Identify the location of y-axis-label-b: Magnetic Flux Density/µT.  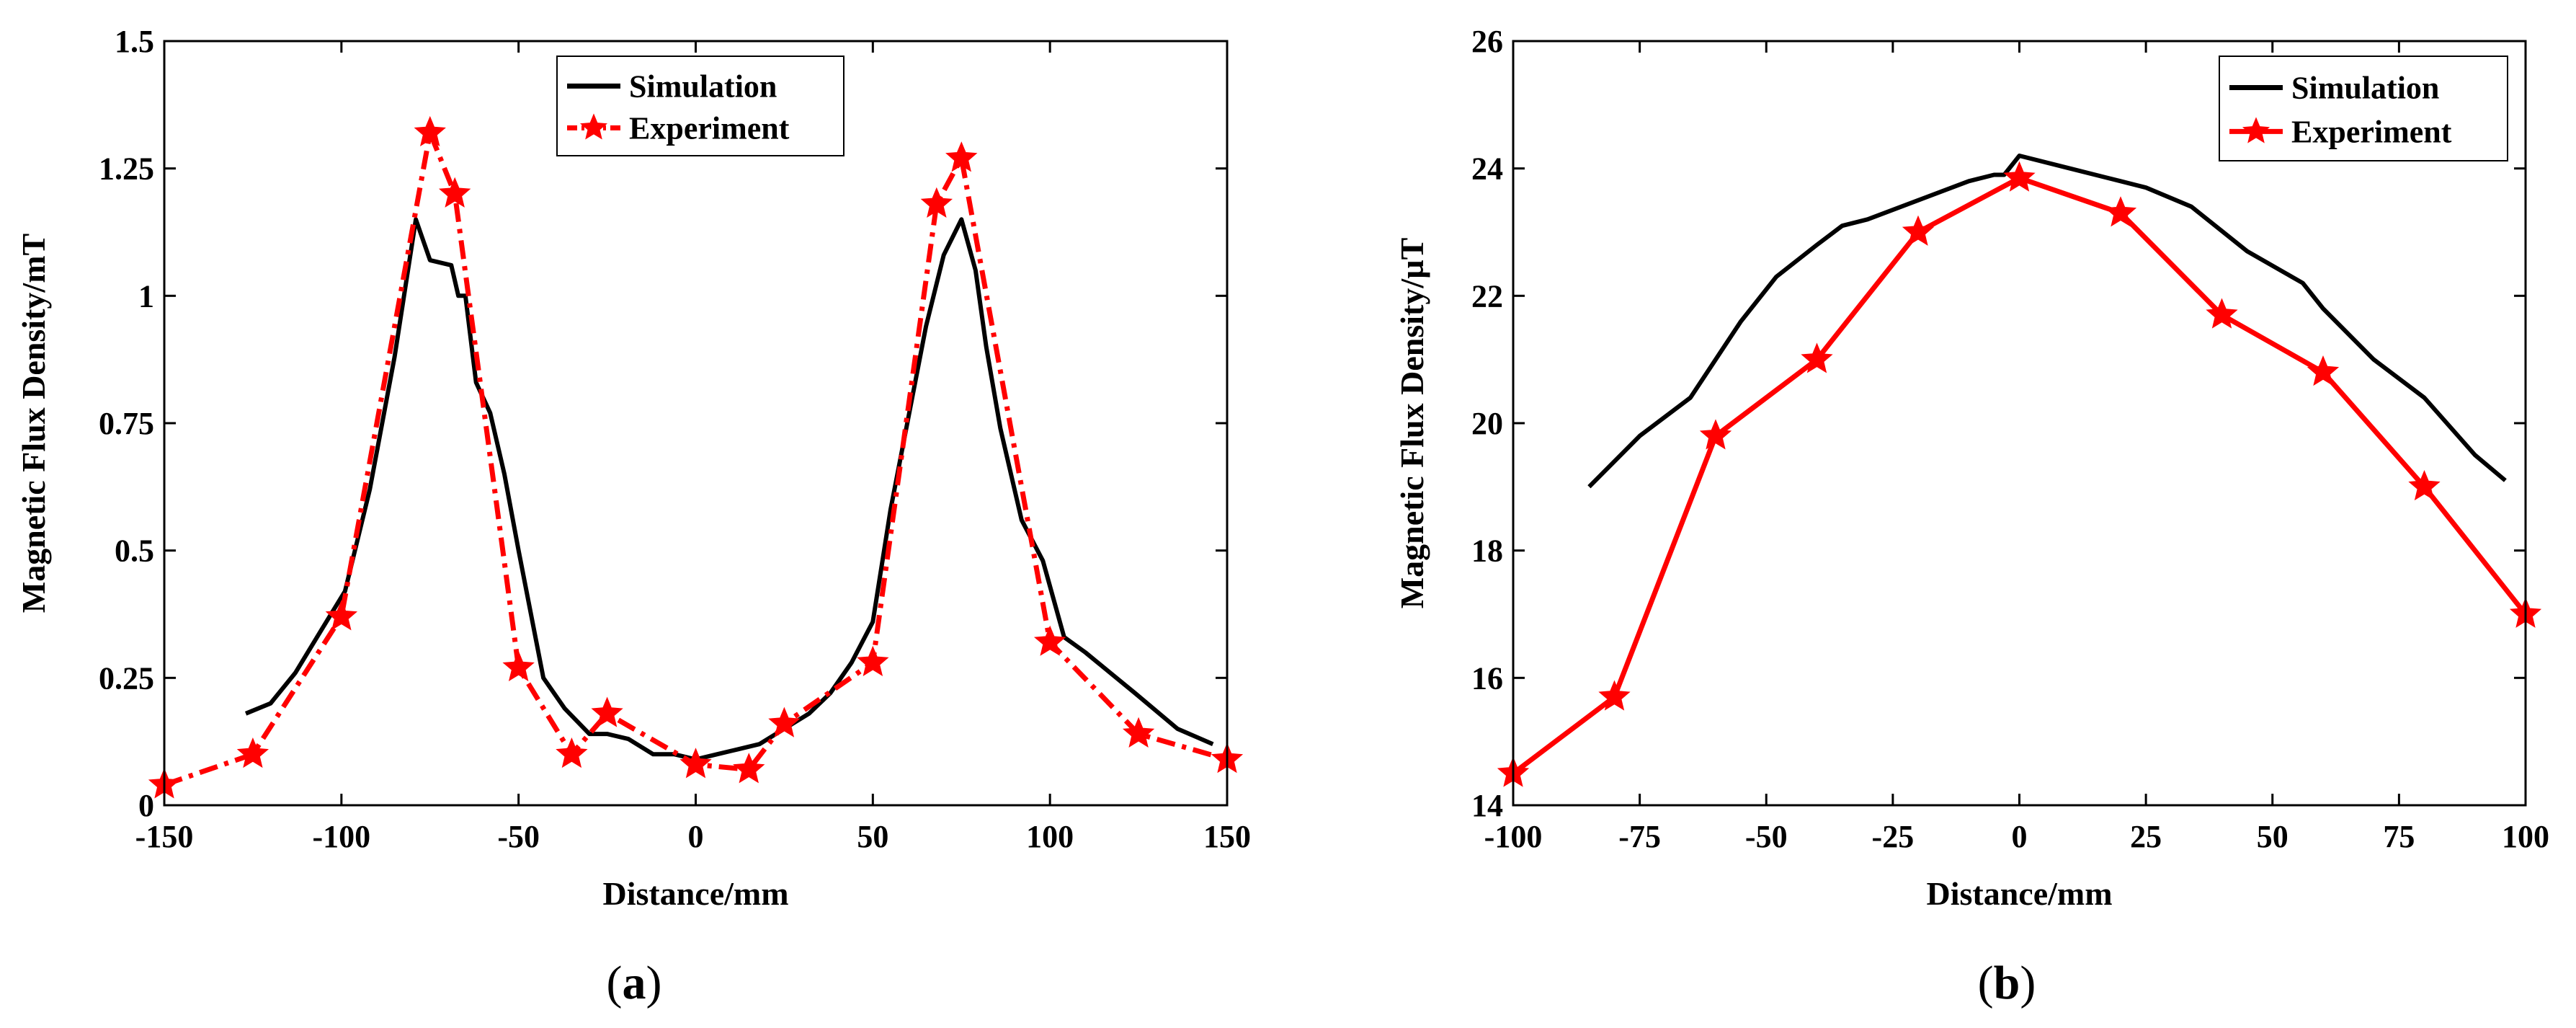
(1412, 423).